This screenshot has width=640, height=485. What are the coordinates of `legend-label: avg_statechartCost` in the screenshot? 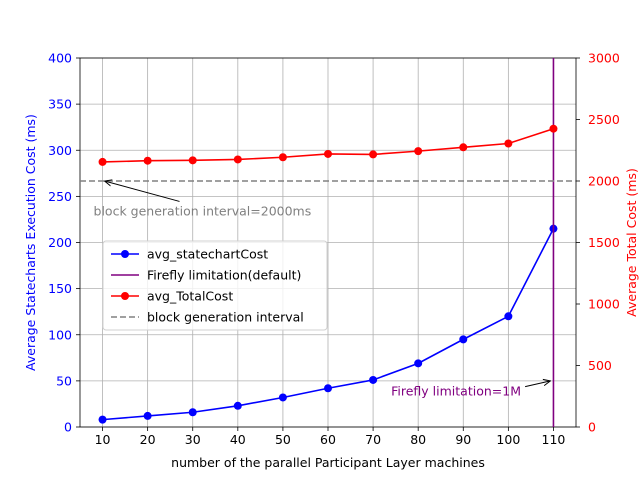 It's located at (207, 254).